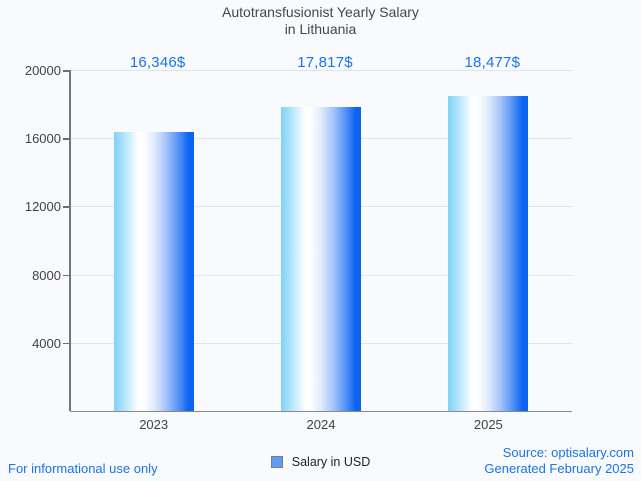 This screenshot has width=641, height=481. I want to click on bar-value-label: 18,477$, so click(492, 62).